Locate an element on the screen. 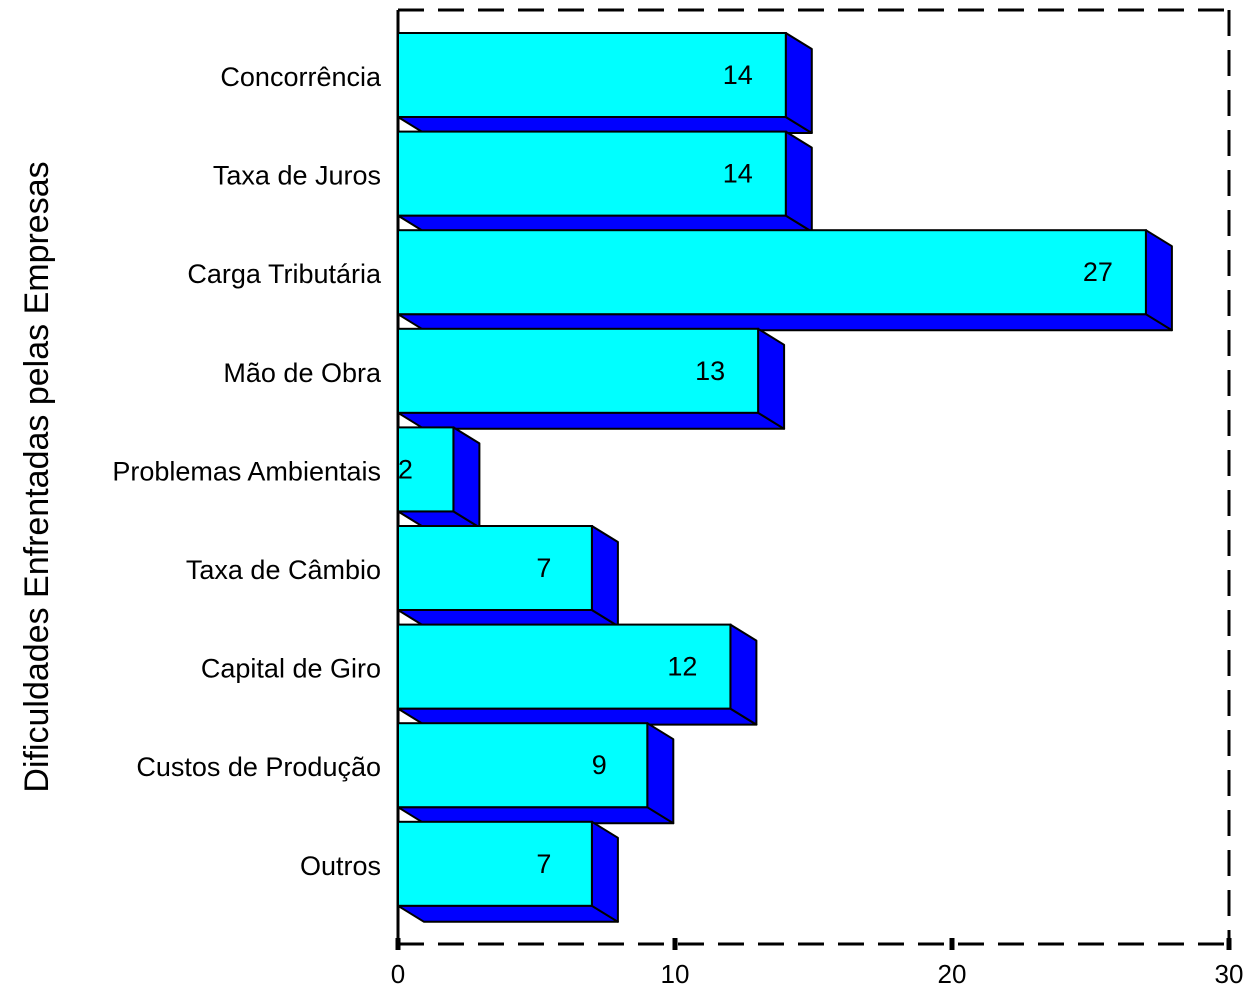  category-label: Mão de Obra is located at coordinates (302, 373).